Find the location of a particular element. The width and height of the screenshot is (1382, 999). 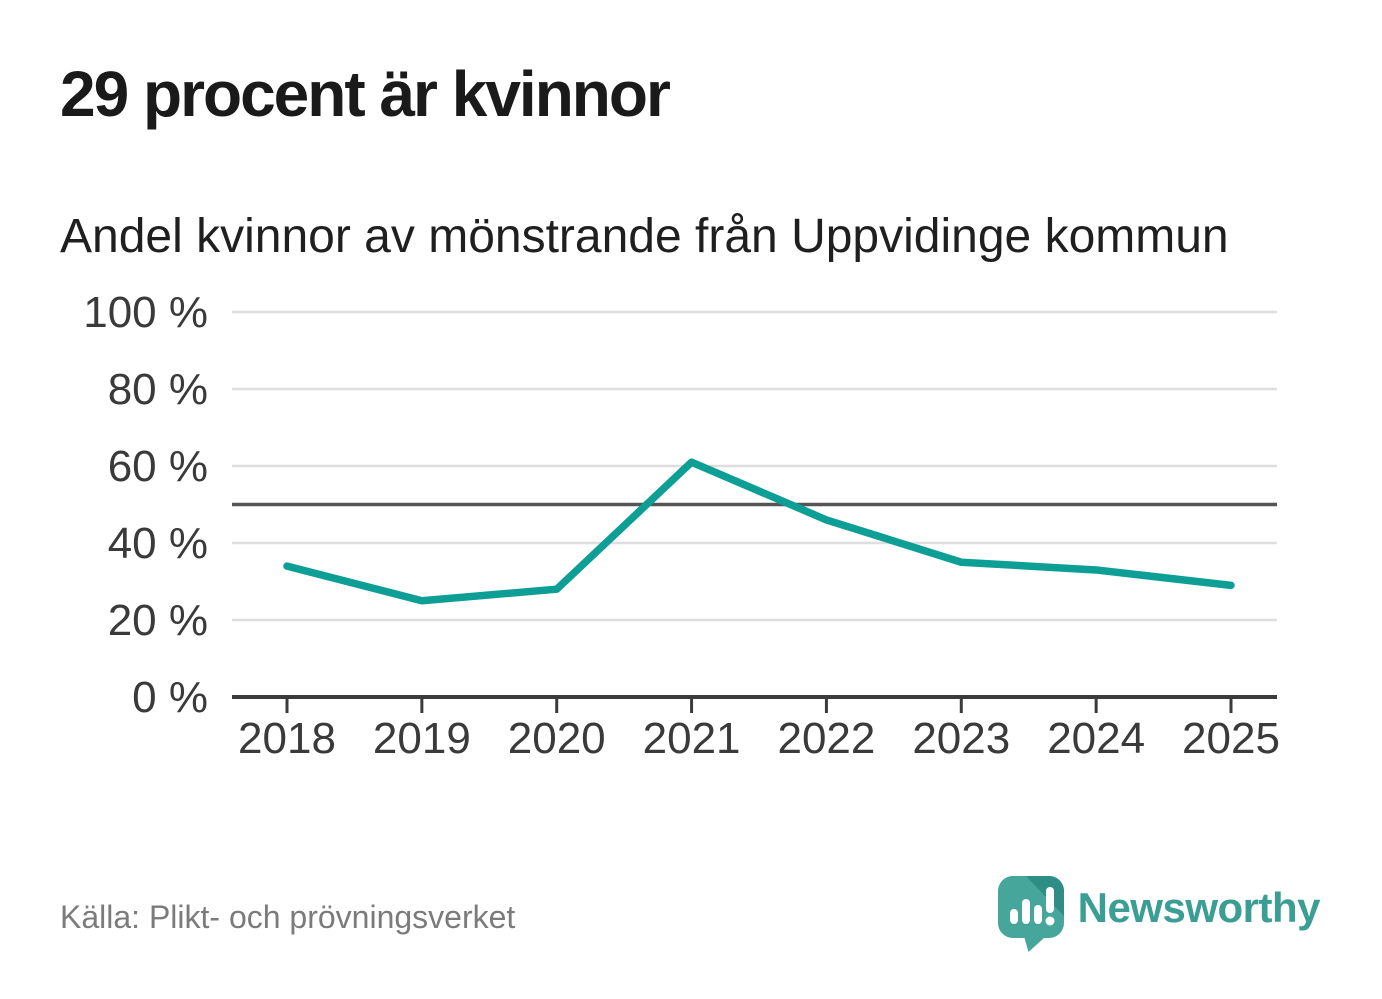

brand-logo: Newsworthy is located at coordinates (1159, 915).